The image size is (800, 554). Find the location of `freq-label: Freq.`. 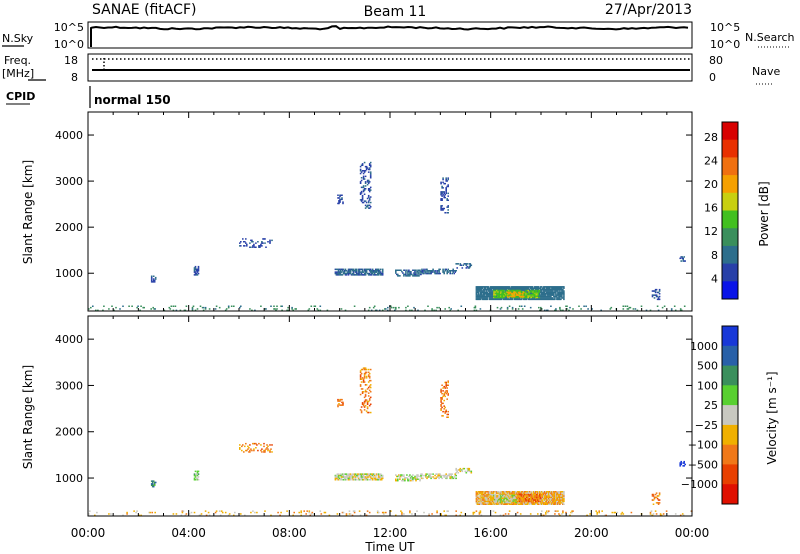

freq-label: Freq. is located at coordinates (17, 60).